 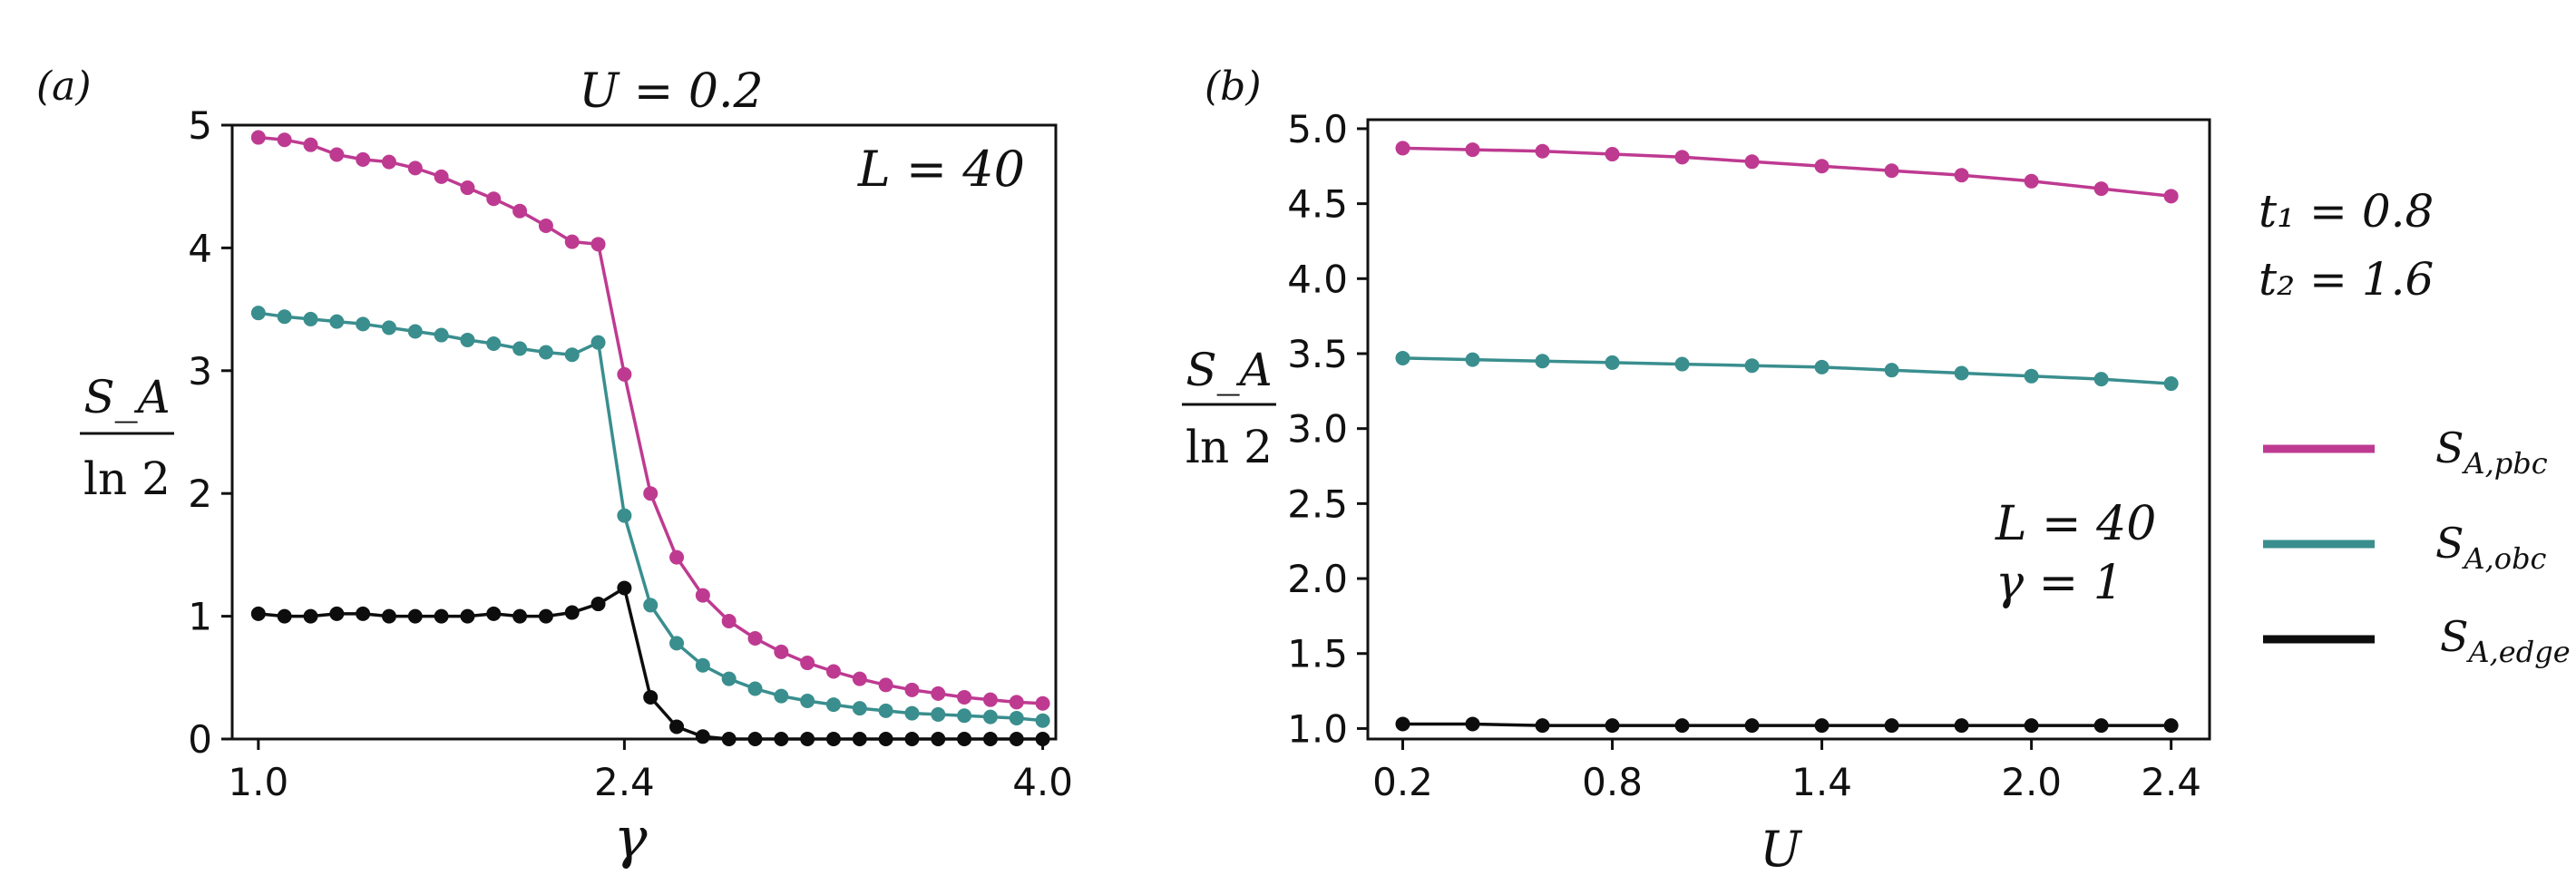 I want to click on panel-b-ytick-label: 4.5, so click(x=1317, y=204).